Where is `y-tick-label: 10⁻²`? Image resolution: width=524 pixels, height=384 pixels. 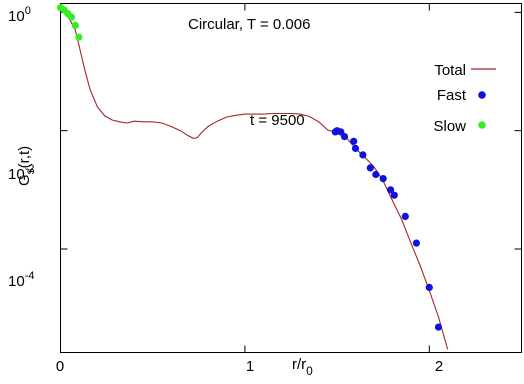 y-tick-label: 10⁻² is located at coordinates (21, 173).